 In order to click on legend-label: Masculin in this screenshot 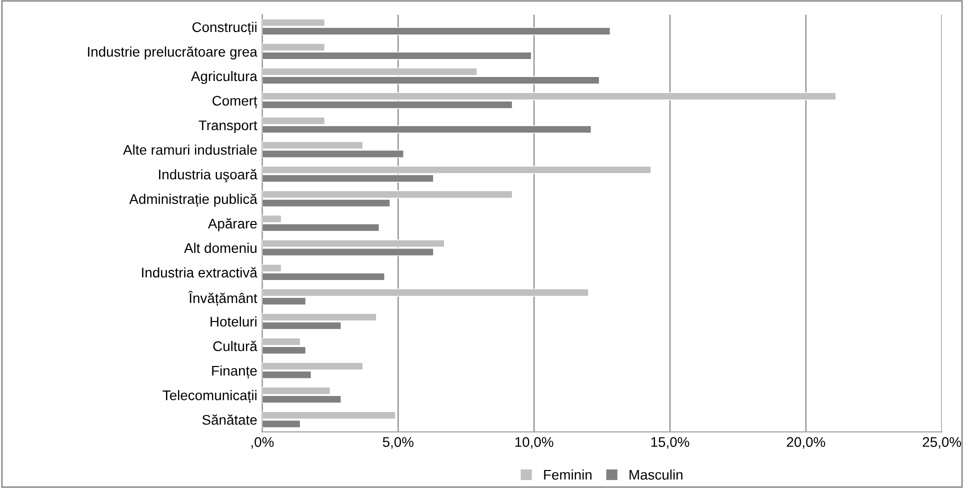, I will do `click(656, 474)`.